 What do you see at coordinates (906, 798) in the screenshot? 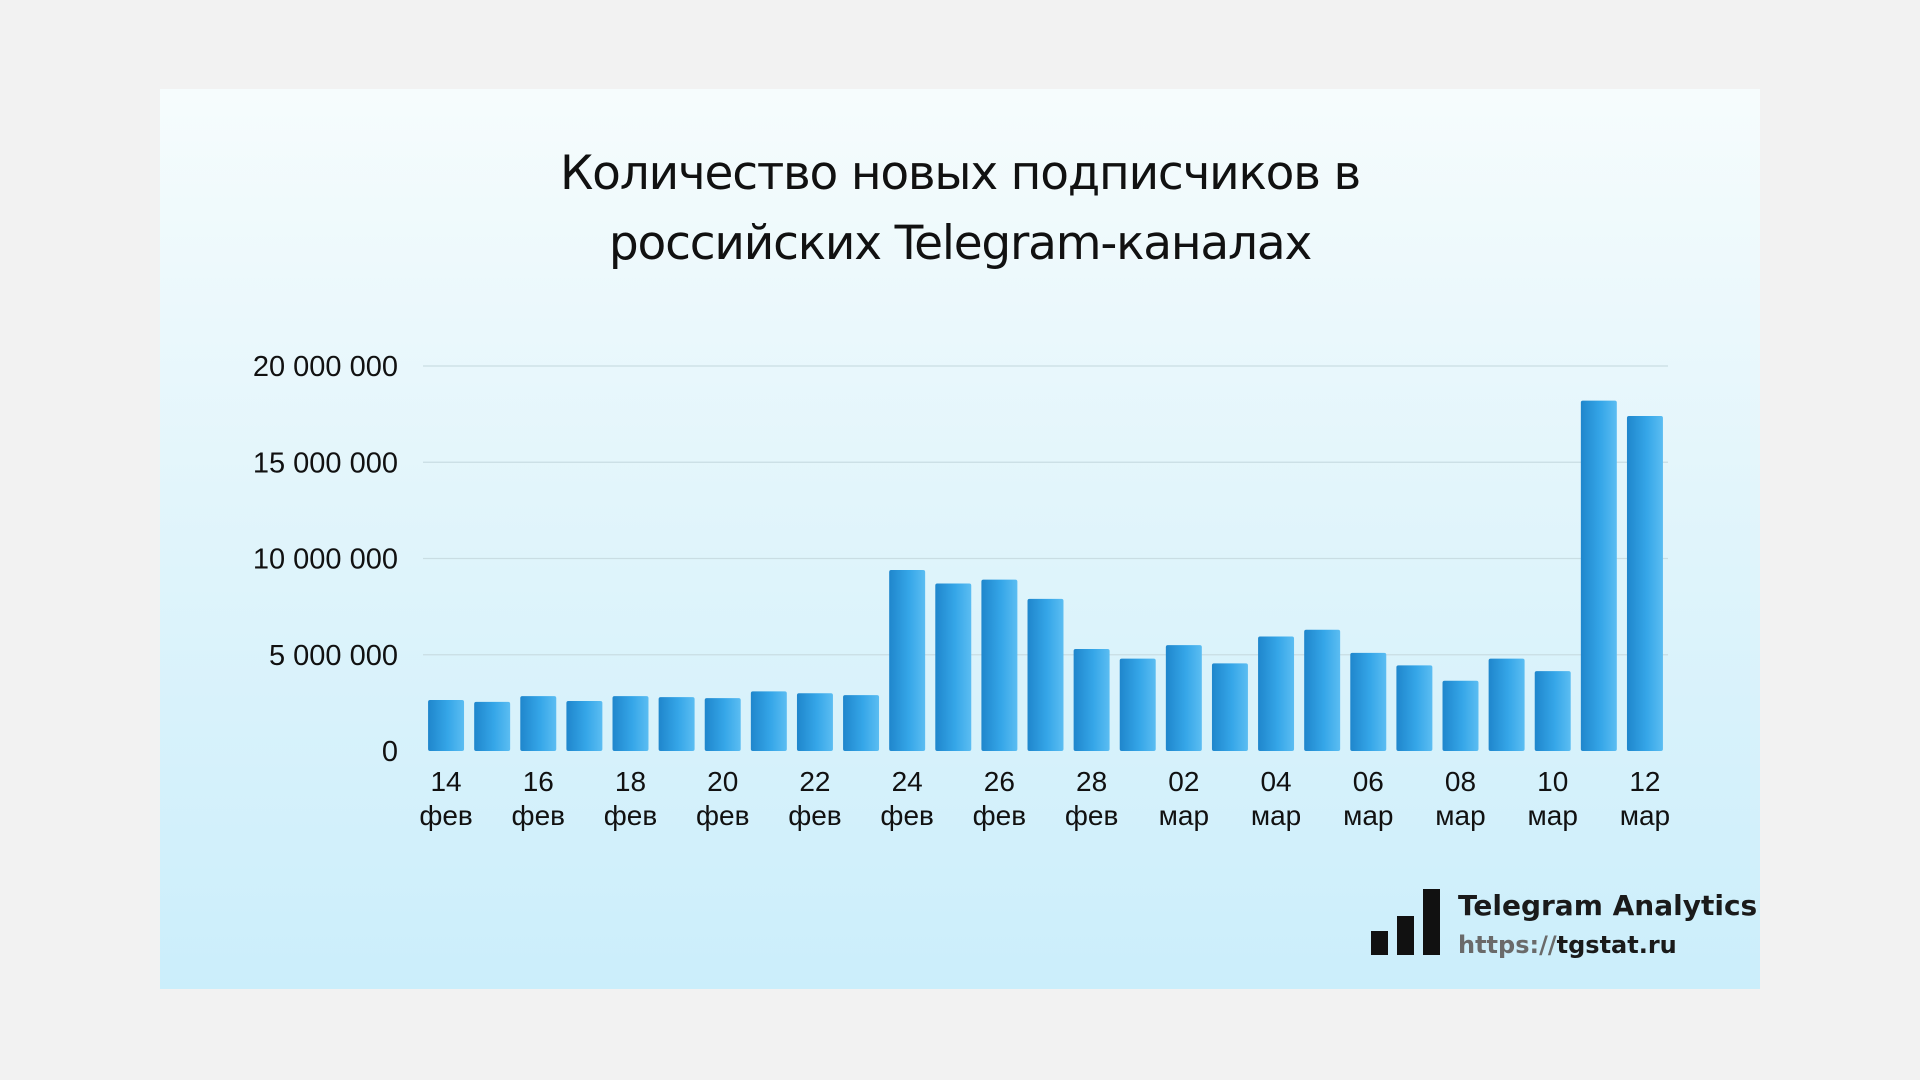
I see `x-tick-label: 24 фев` at bounding box center [906, 798].